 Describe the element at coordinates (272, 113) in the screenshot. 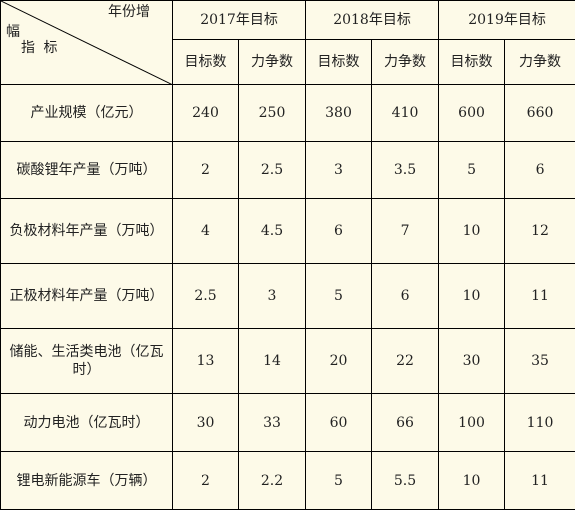

I see `table-cell: 250` at that location.